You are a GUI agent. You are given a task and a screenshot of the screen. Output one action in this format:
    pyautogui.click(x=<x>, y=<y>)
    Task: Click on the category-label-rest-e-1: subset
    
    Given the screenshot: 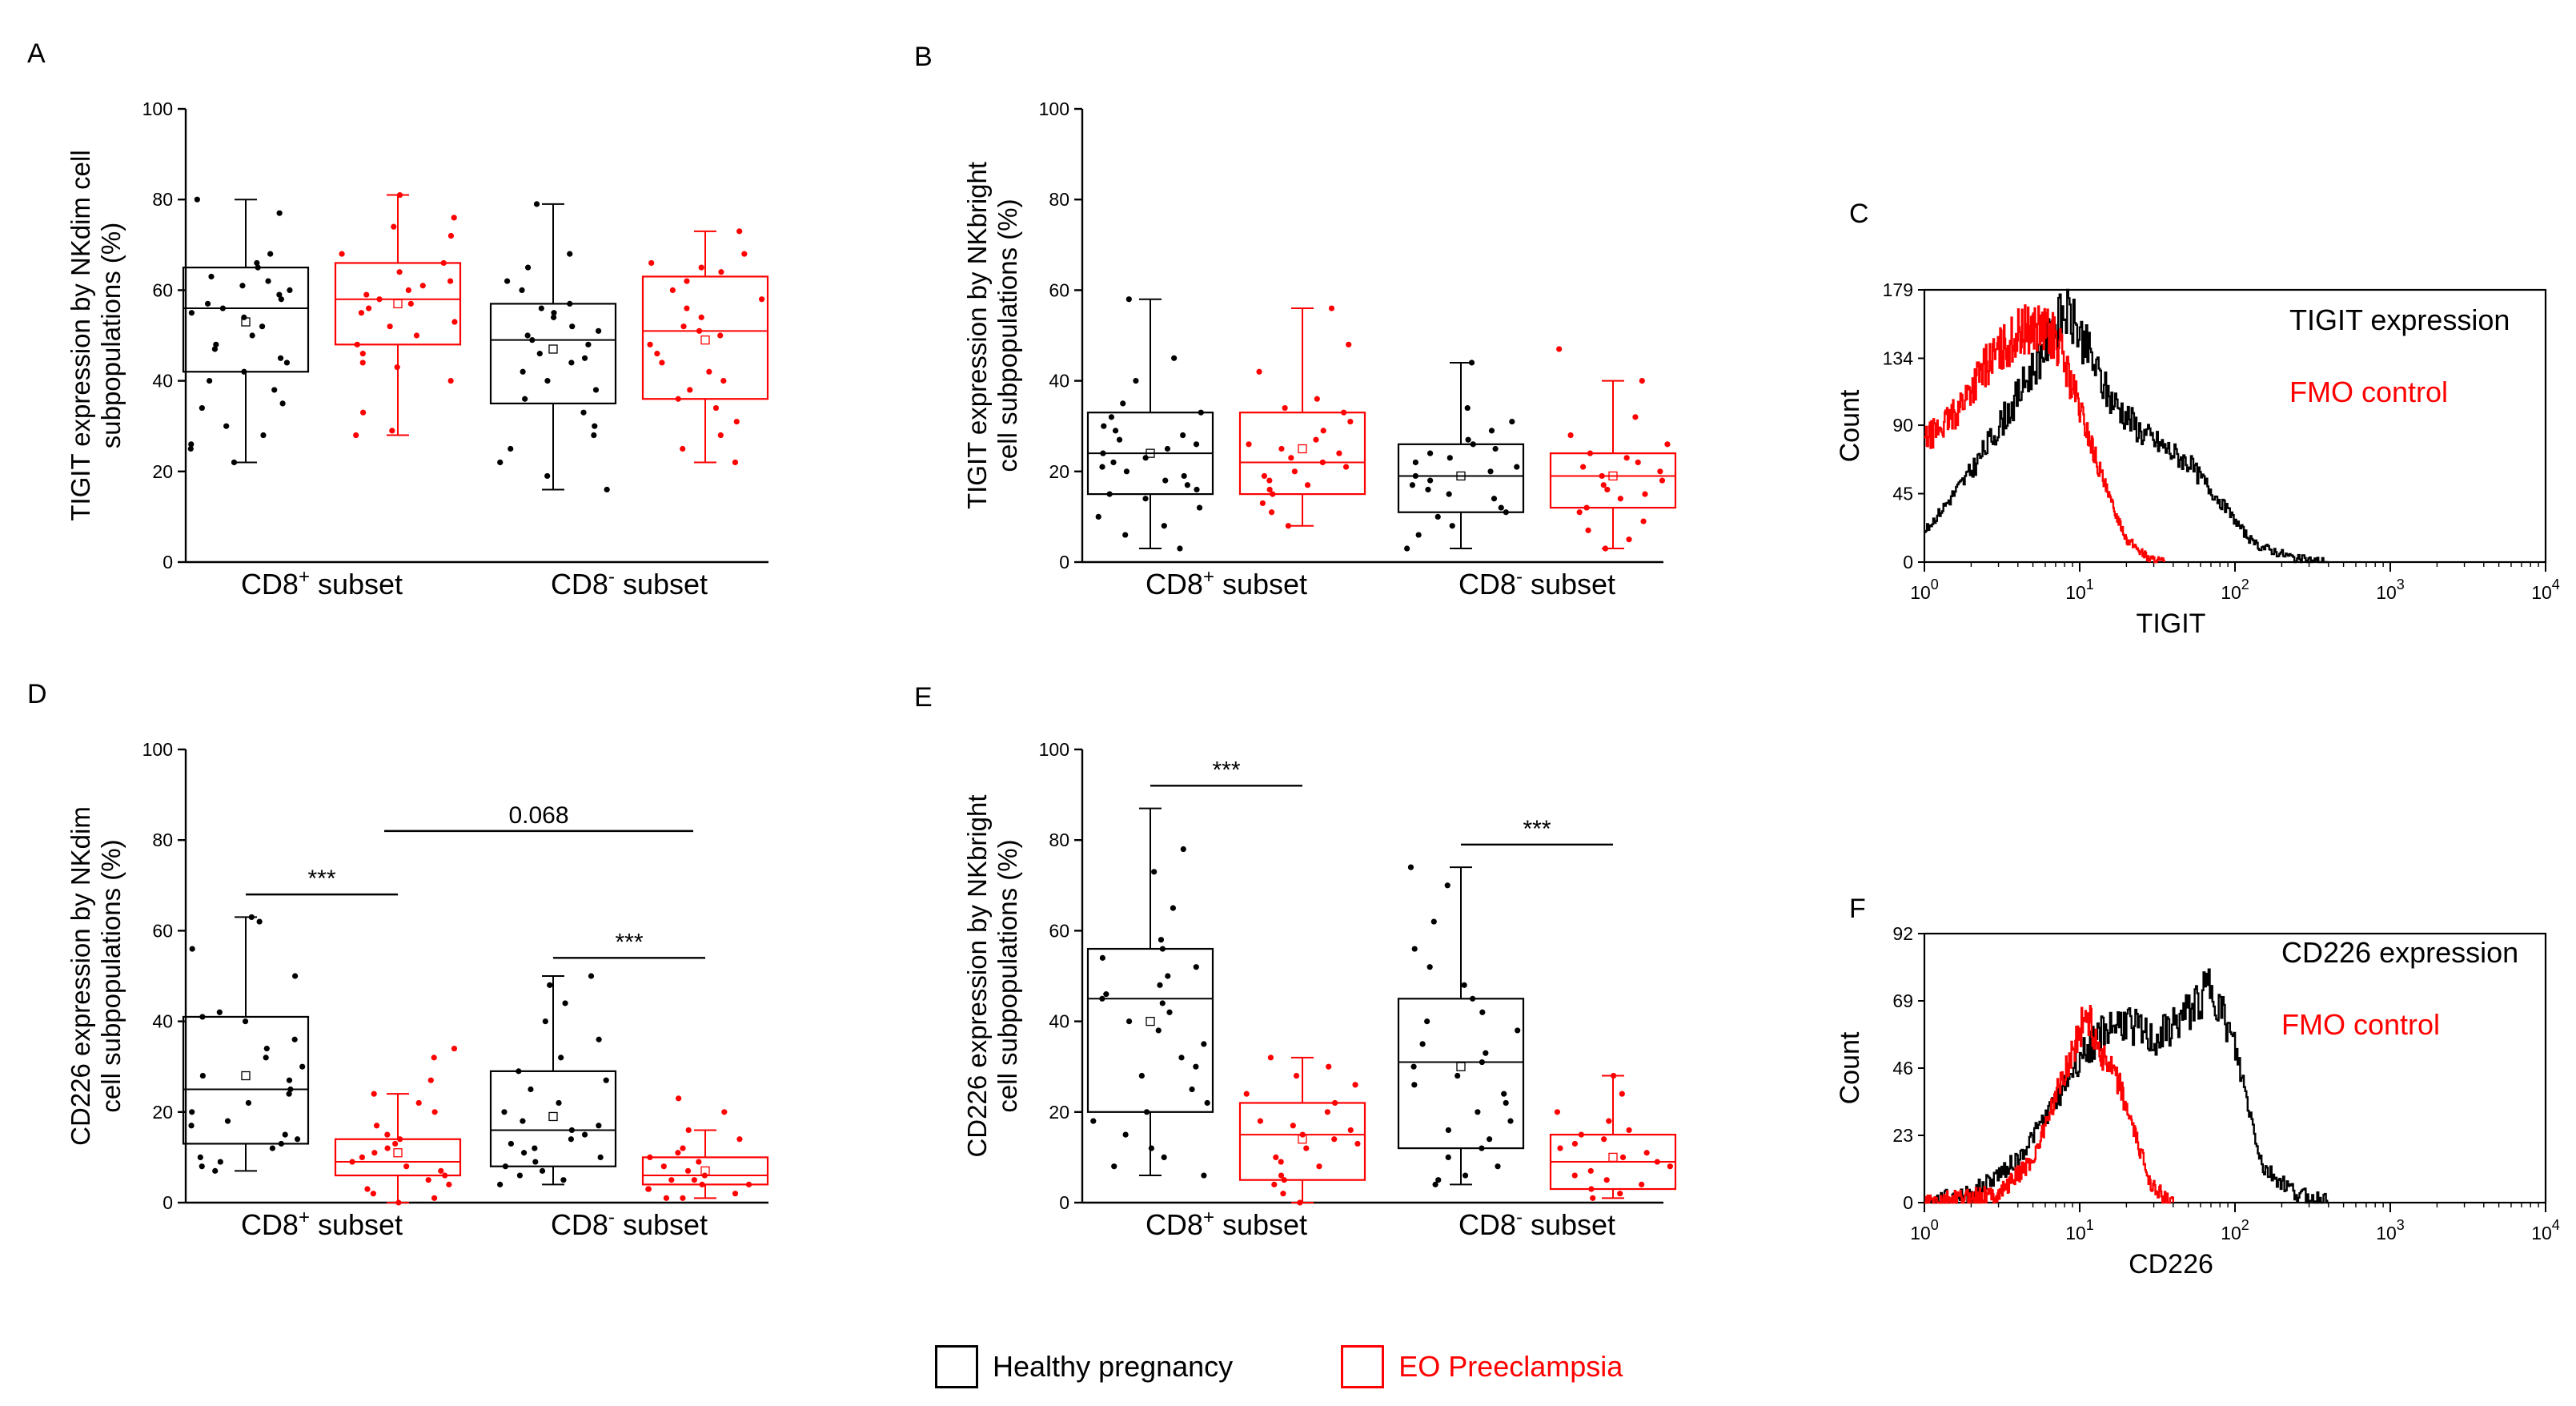 What is the action you would take?
    pyautogui.click(x=1569, y=1224)
    